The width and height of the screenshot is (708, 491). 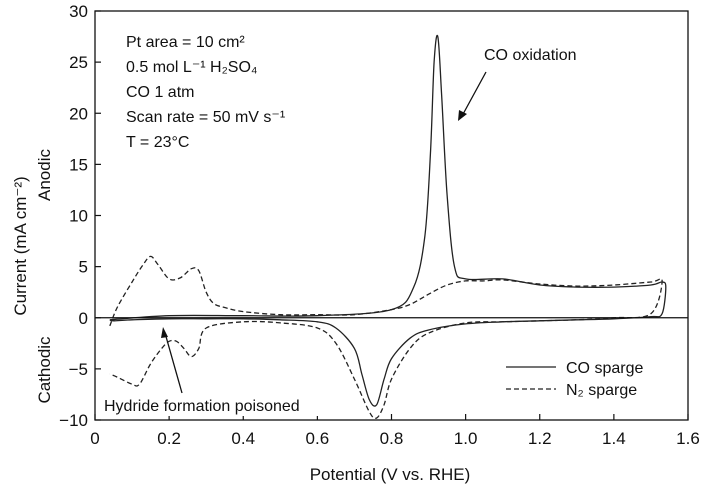 I want to click on y-tick-label: 5, so click(x=83, y=267).